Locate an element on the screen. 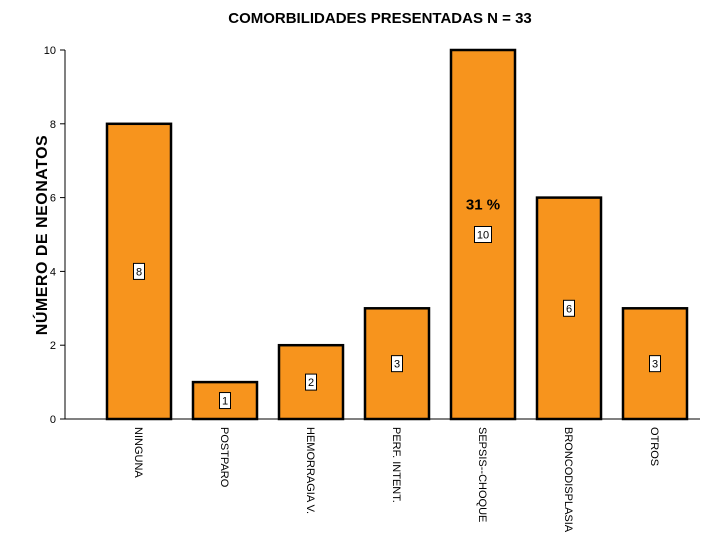 The image size is (718, 539). category-label: OTROS is located at coordinates (654, 446).